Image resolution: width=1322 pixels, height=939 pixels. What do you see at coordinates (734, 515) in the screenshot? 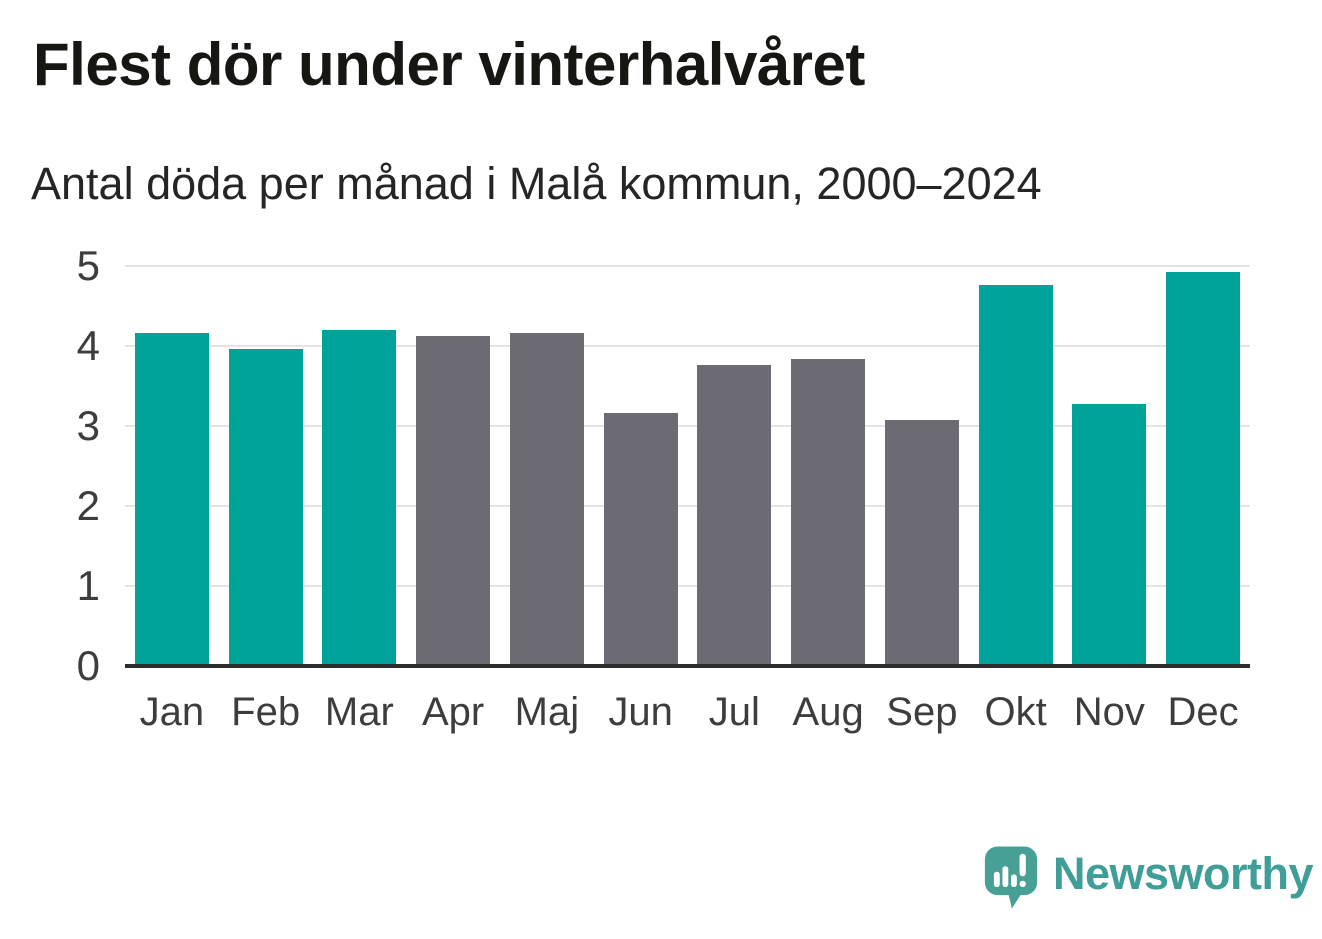
I see `bar-jul` at bounding box center [734, 515].